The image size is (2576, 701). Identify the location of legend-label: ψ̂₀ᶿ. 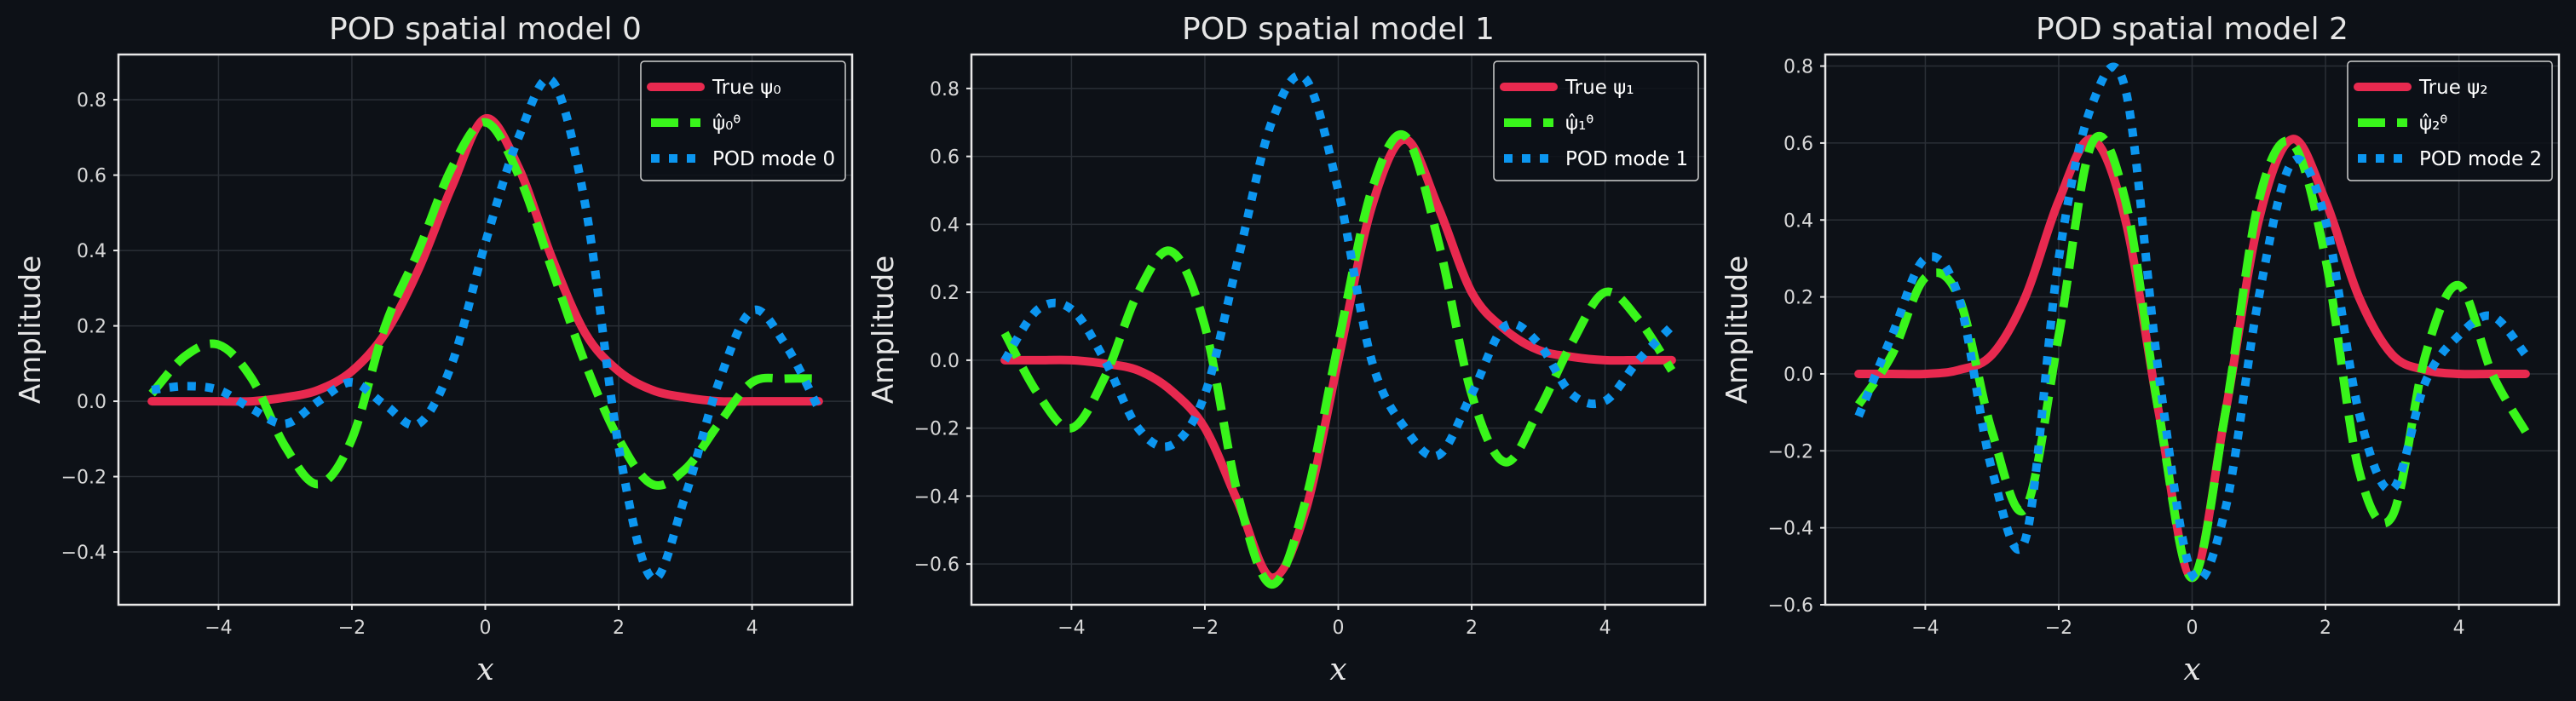
(726, 124).